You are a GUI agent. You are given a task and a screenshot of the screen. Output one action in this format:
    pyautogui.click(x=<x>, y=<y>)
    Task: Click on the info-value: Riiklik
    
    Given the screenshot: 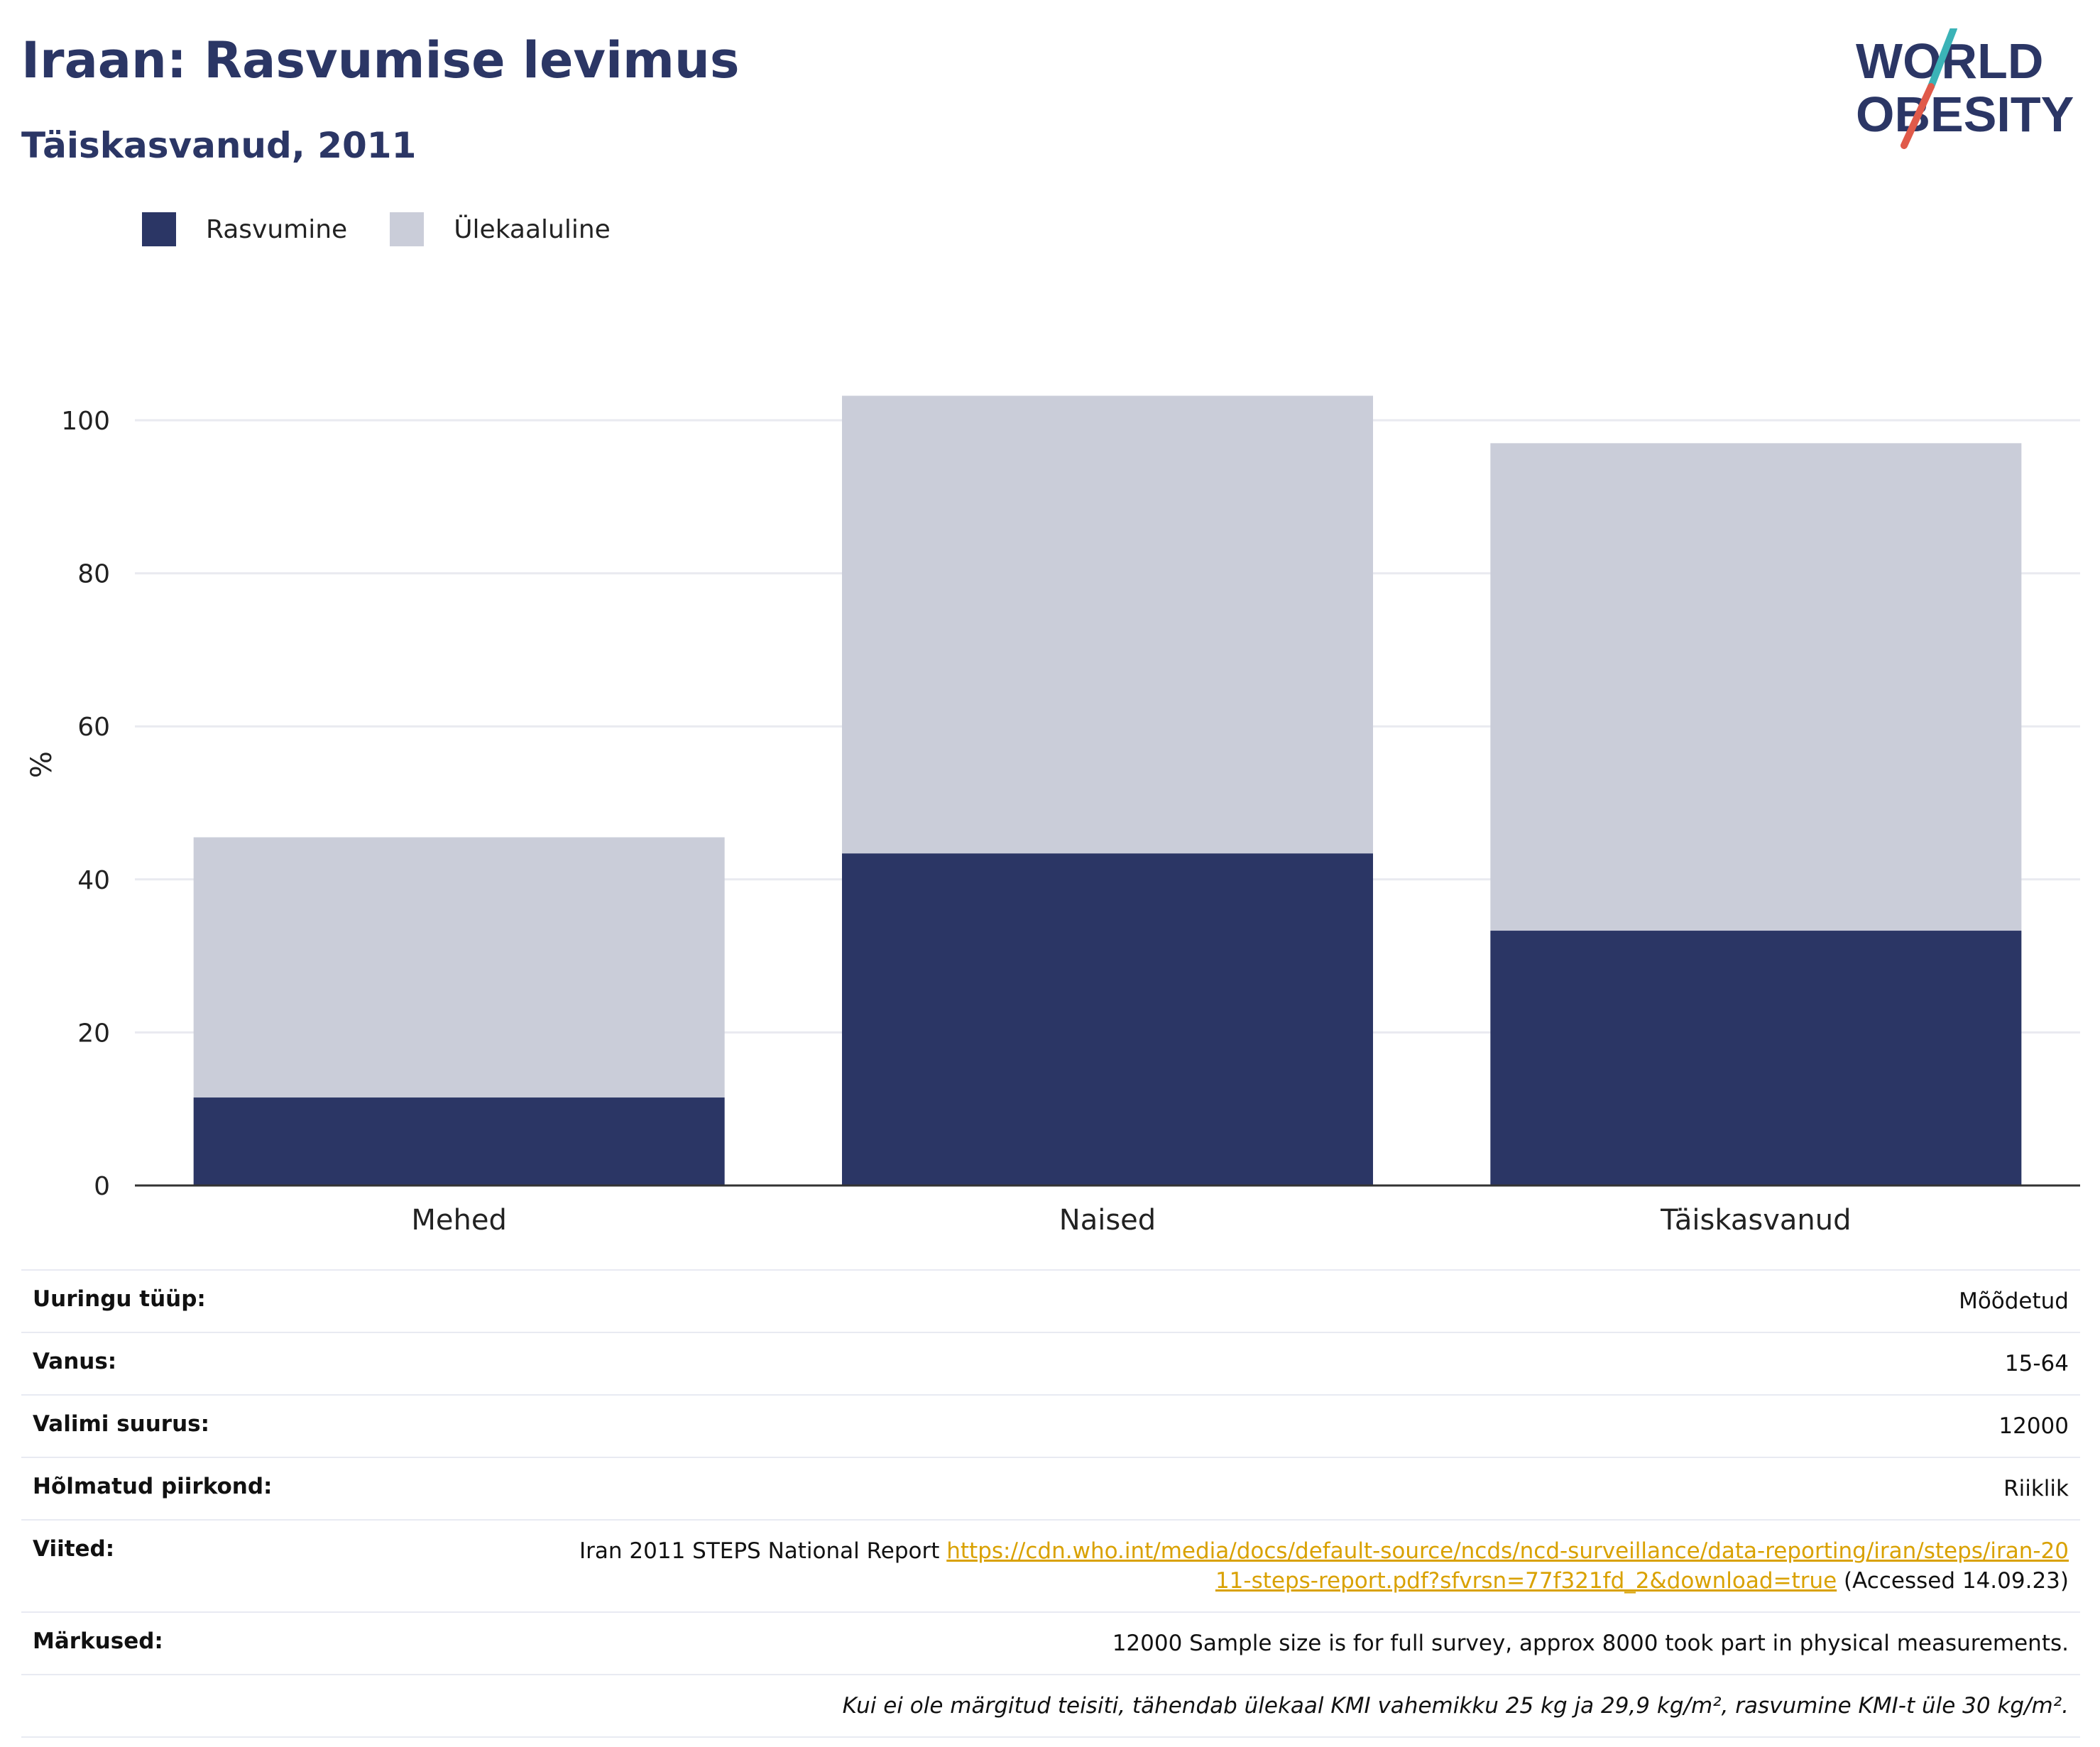 What is the action you would take?
    pyautogui.click(x=2036, y=1488)
    